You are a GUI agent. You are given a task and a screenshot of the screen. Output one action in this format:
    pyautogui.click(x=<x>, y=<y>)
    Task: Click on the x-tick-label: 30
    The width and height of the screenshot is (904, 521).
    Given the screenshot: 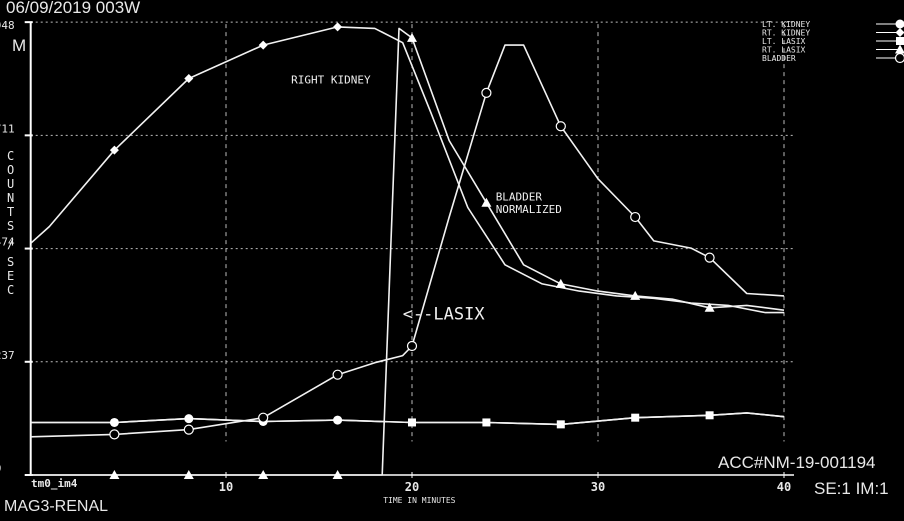 What is the action you would take?
    pyautogui.click(x=598, y=487)
    